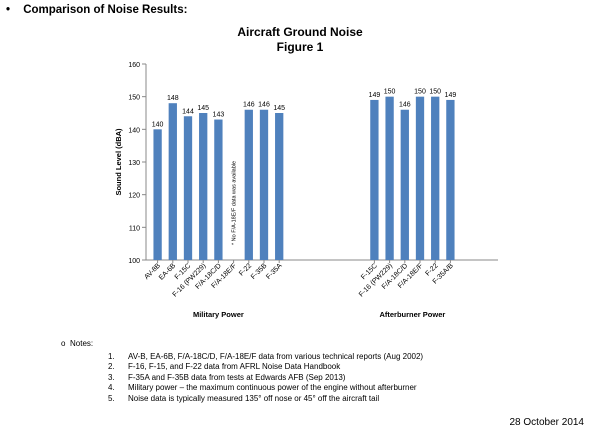 Image resolution: width=598 pixels, height=439 pixels. I want to click on chart-title: Aircraft Ground Noise, so click(300, 32).